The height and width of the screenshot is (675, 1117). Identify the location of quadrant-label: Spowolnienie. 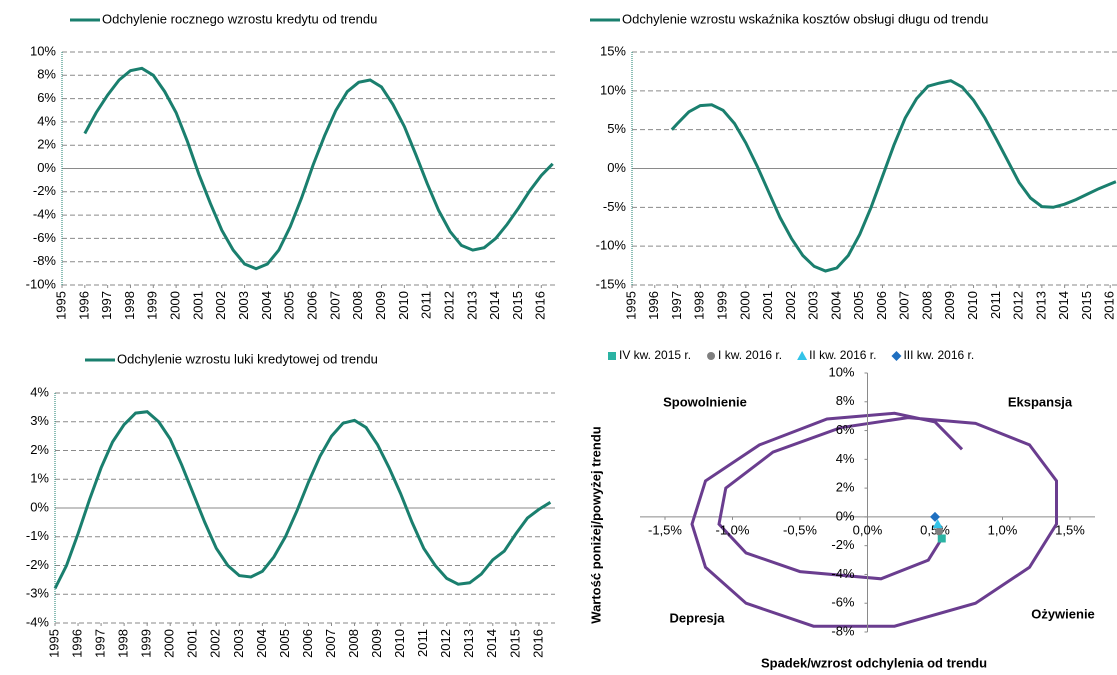
(705, 401).